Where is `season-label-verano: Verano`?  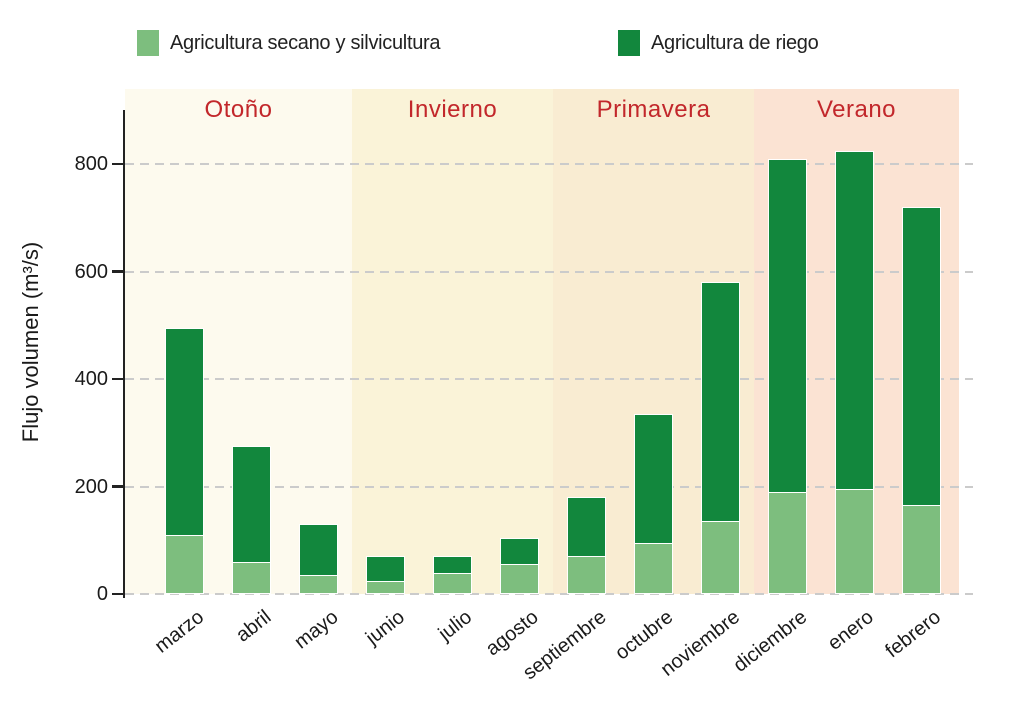
season-label-verano: Verano is located at coordinates (856, 109).